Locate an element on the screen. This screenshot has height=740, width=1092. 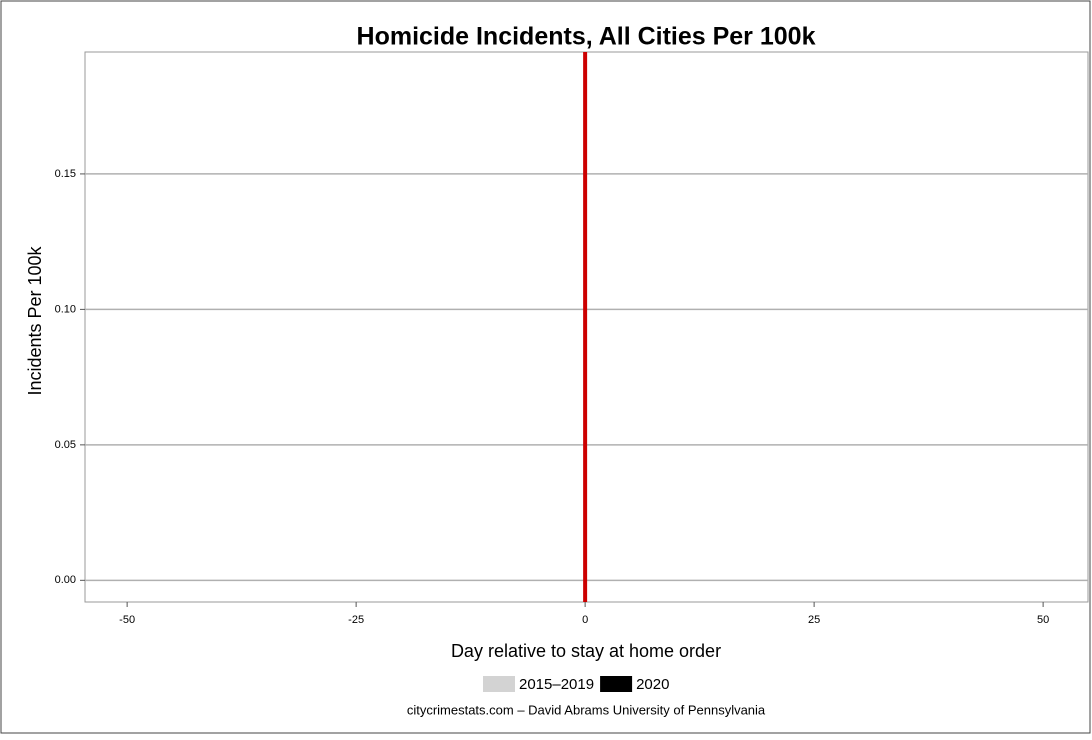
x-tick-label: 25 is located at coordinates (814, 620).